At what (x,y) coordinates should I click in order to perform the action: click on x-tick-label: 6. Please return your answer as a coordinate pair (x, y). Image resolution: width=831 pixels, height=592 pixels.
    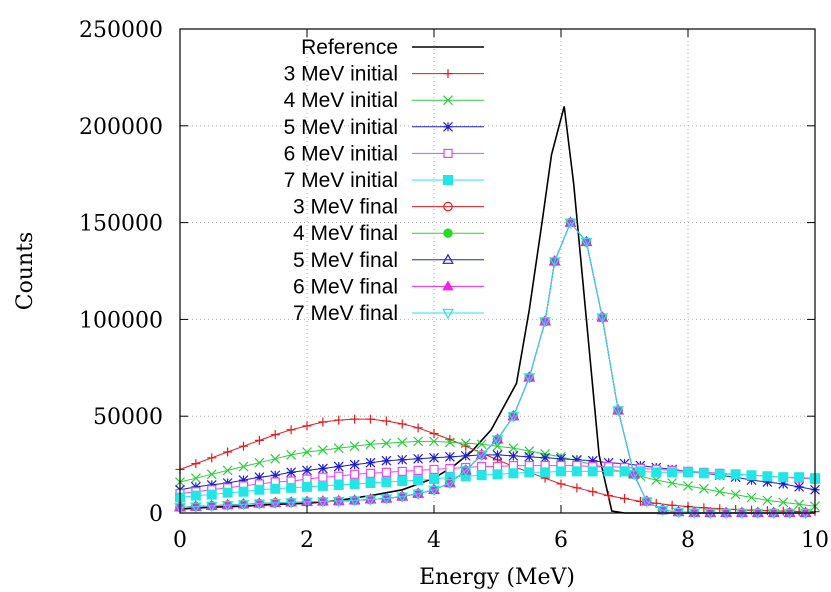
    Looking at the image, I should click on (561, 540).